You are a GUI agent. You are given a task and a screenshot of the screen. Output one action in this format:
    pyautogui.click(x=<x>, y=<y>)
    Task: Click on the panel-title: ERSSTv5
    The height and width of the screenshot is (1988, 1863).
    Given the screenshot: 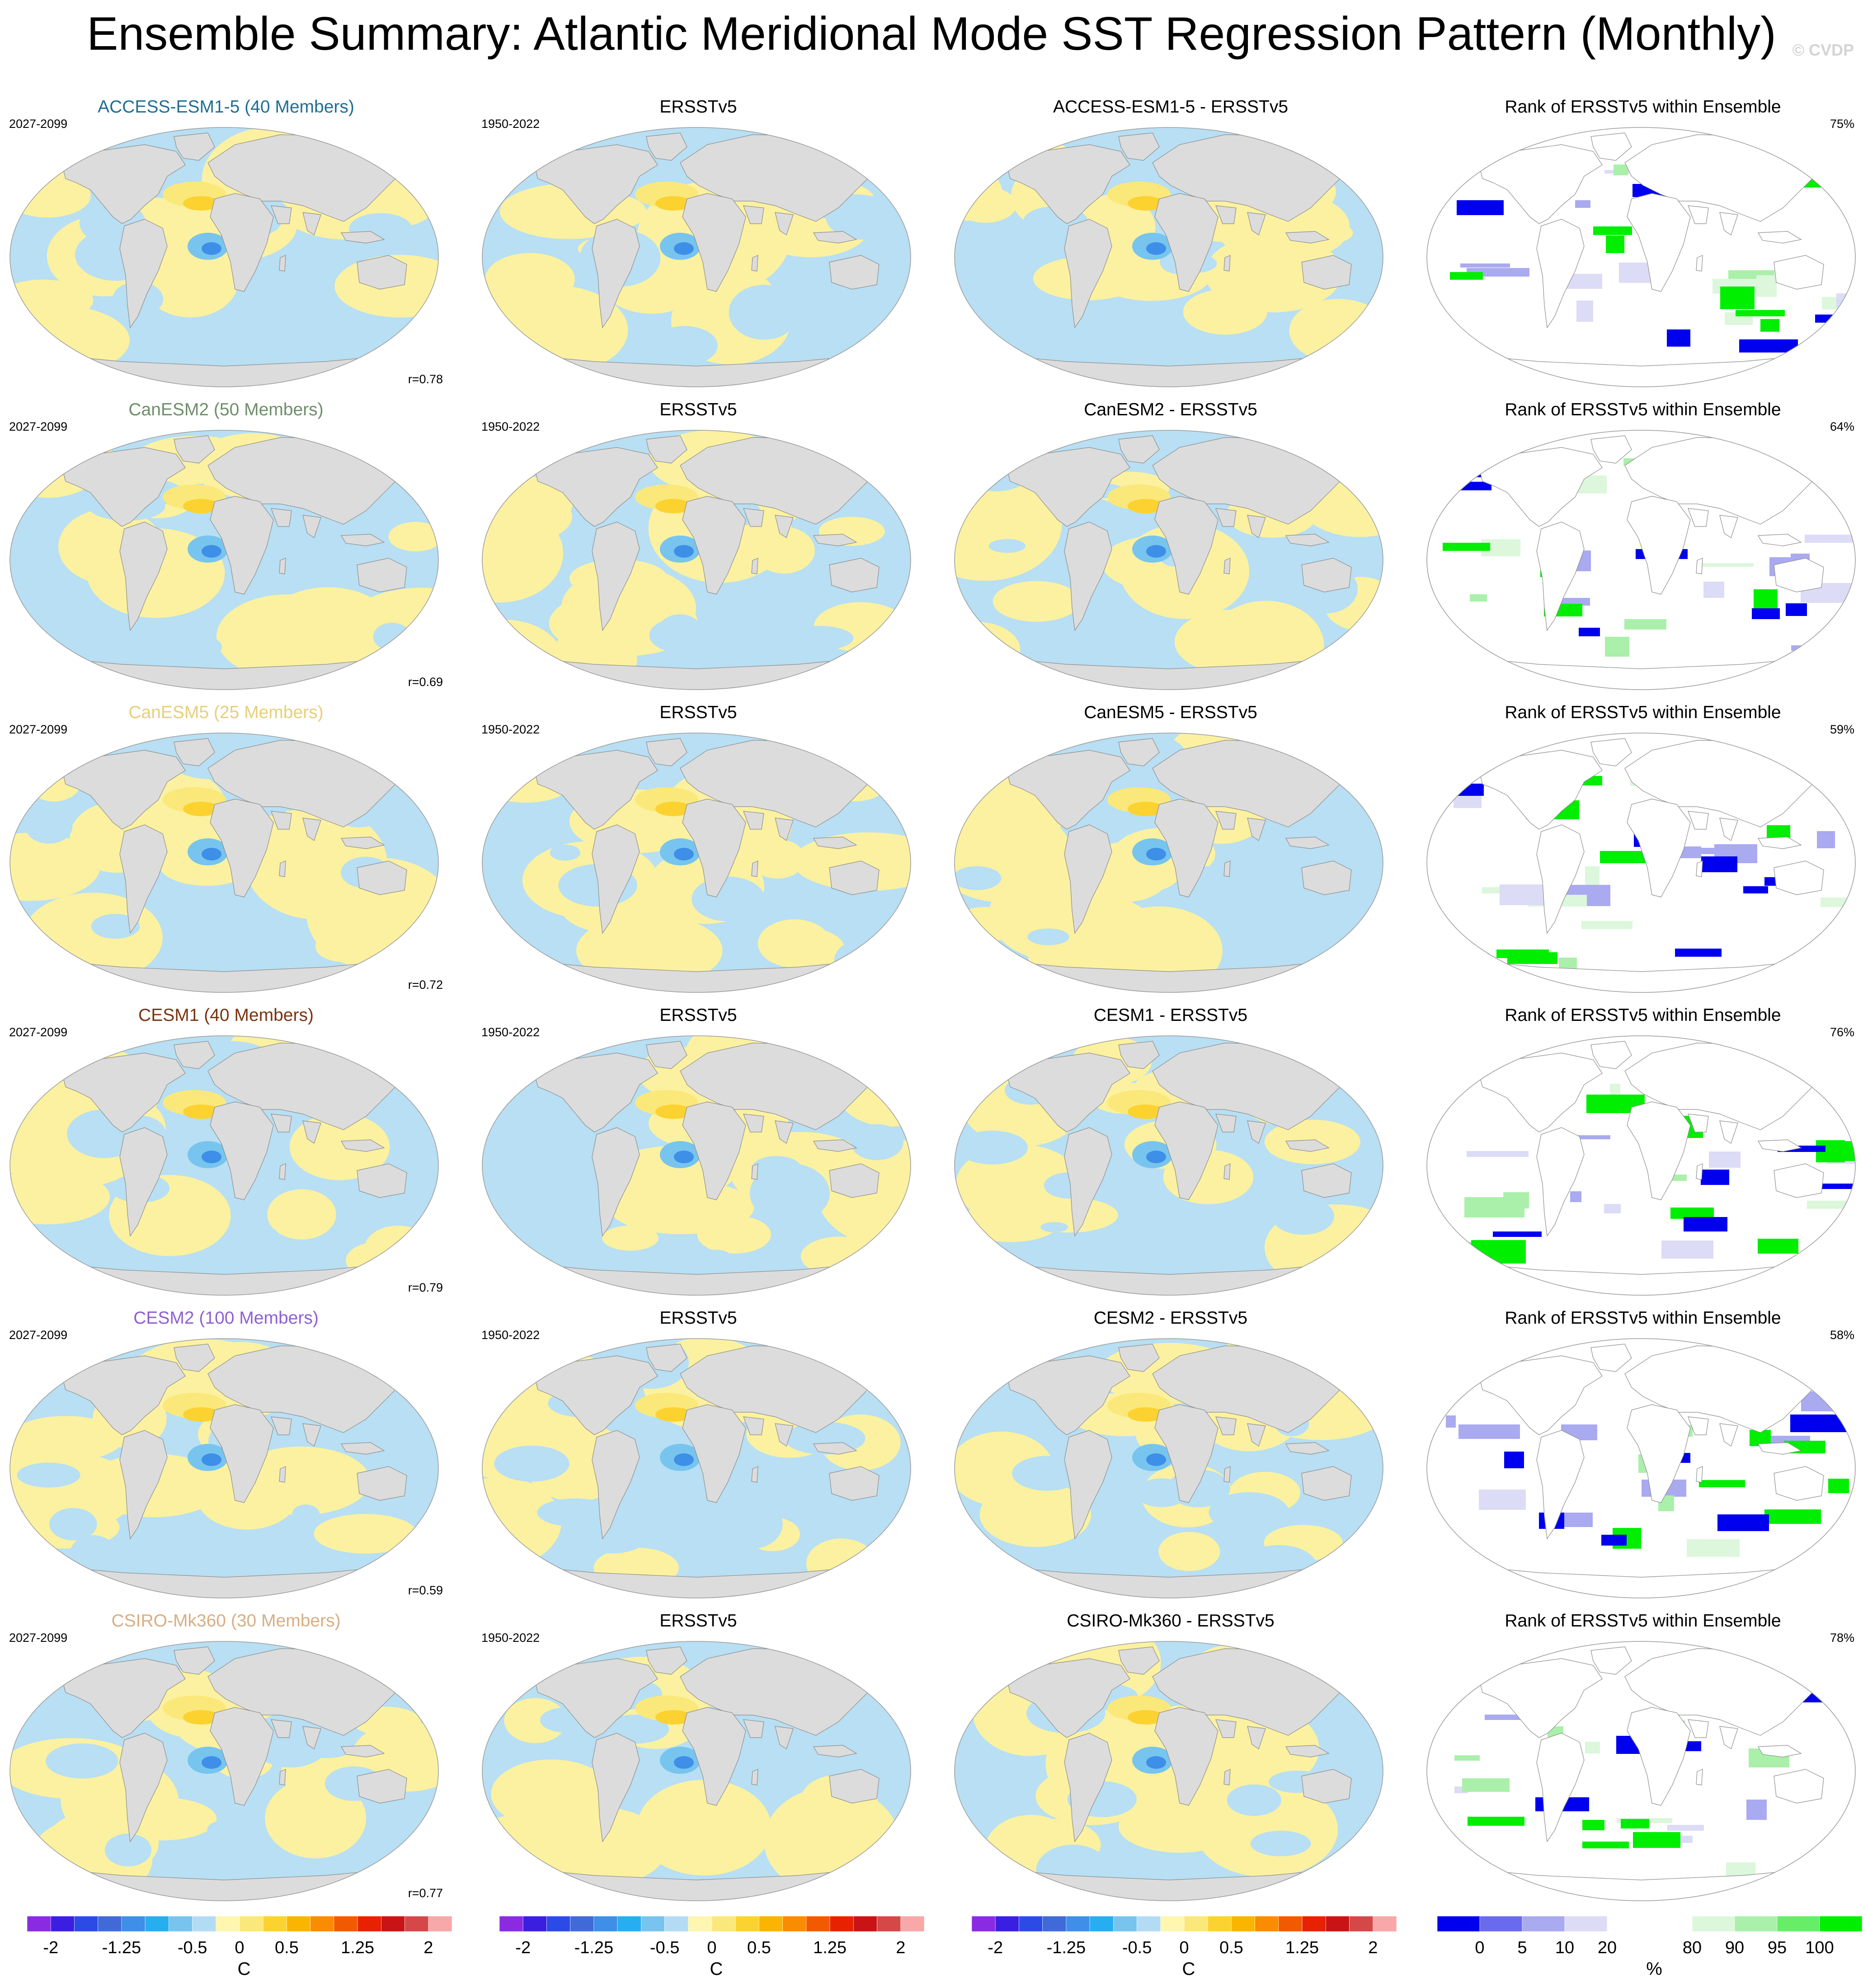 What is the action you would take?
    pyautogui.click(x=698, y=712)
    